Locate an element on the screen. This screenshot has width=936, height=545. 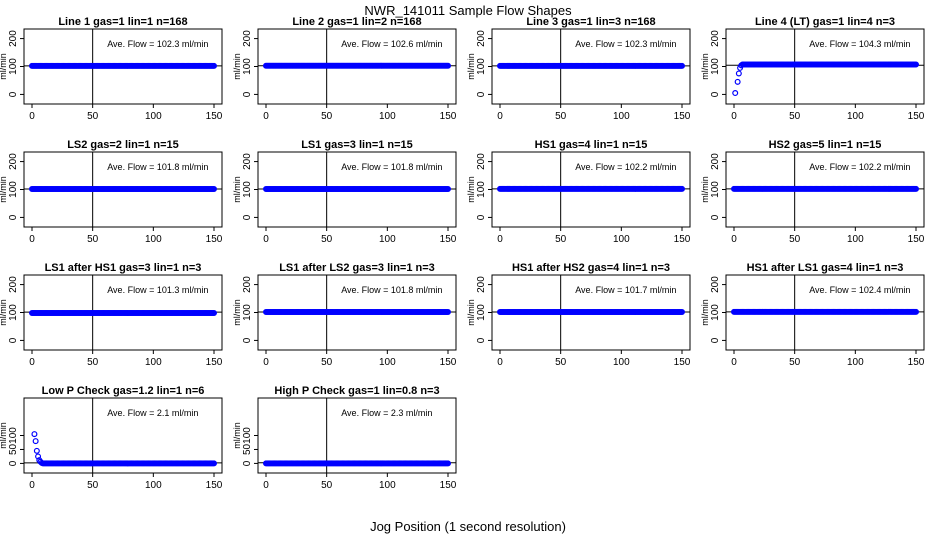
panel-title: LS1 after HS1 gas=3 lin=1 n=3 is located at coordinates (123, 268).